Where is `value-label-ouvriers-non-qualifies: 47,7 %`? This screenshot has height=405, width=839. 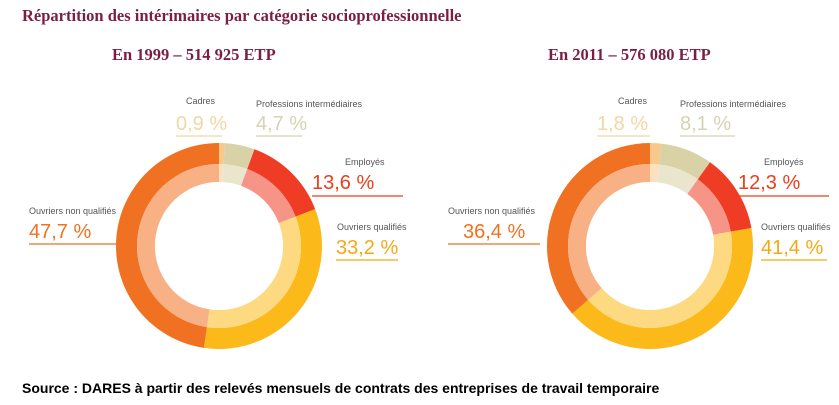
value-label-ouvriers-non-qualifies: 47,7 % is located at coordinates (60, 232).